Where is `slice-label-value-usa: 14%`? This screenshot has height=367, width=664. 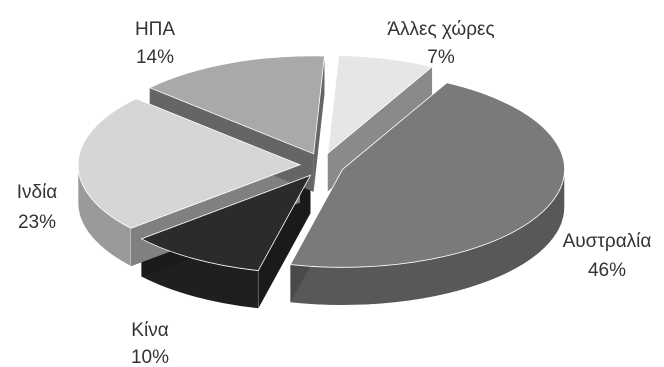 slice-label-value-usa: 14% is located at coordinates (155, 57).